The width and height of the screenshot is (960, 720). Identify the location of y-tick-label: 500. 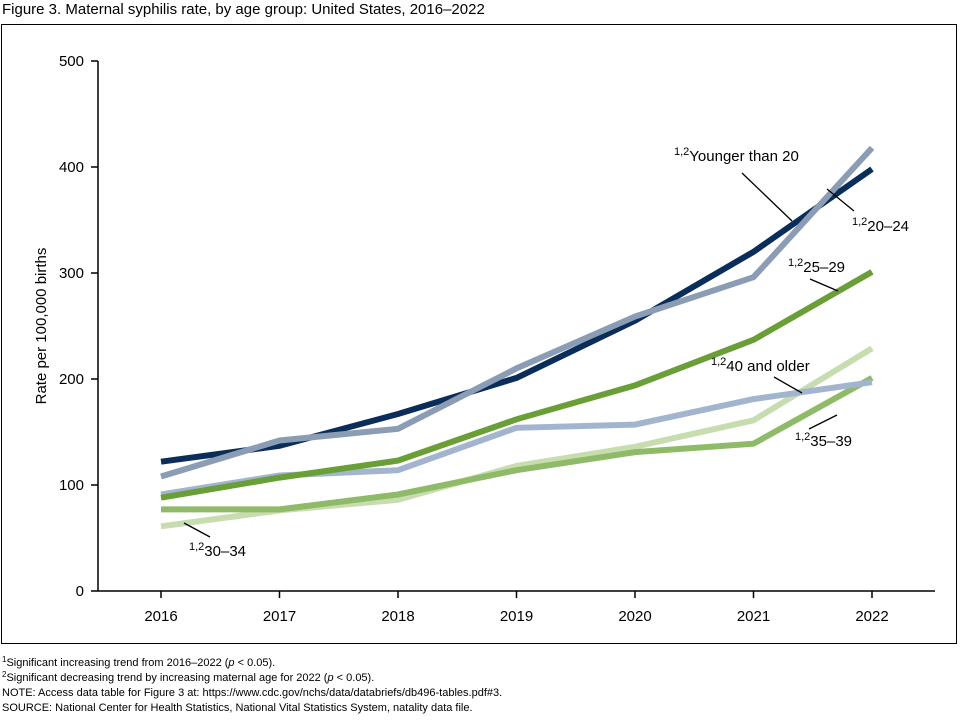
(71, 61).